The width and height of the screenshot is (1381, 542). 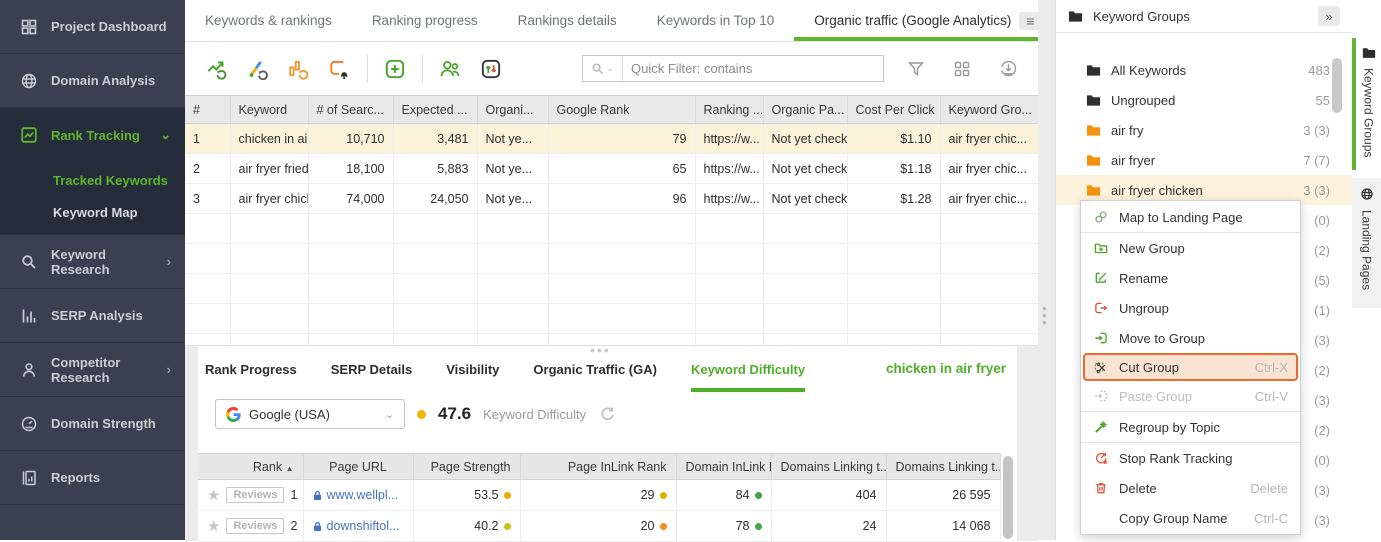 I want to click on tab-serp-details: SERP Details, so click(x=371, y=369).